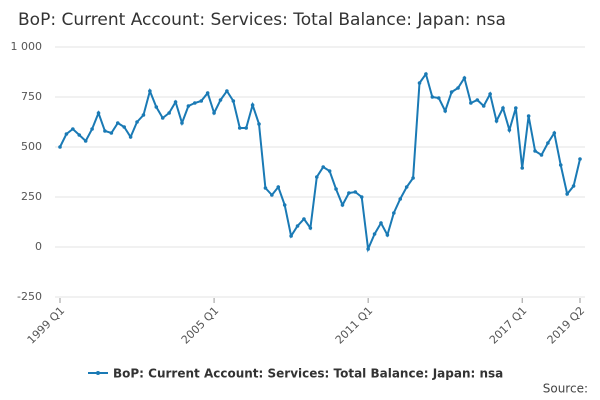 This screenshot has height=400, width=600. I want to click on y-tick-label: -250, so click(29, 296).